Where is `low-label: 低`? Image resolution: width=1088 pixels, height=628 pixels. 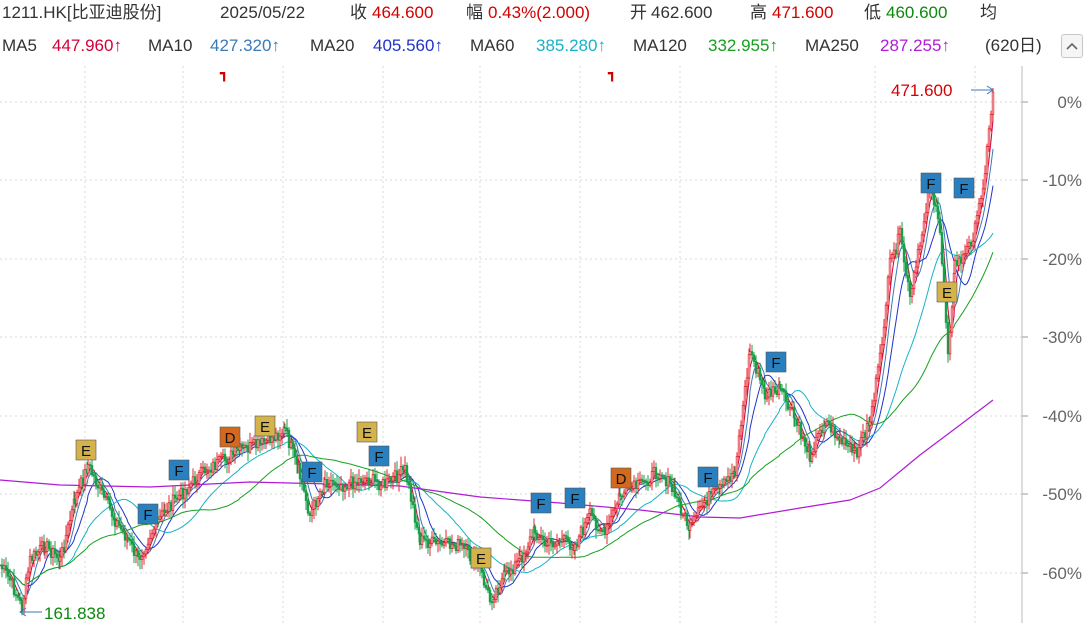
low-label: 低 is located at coordinates (872, 12).